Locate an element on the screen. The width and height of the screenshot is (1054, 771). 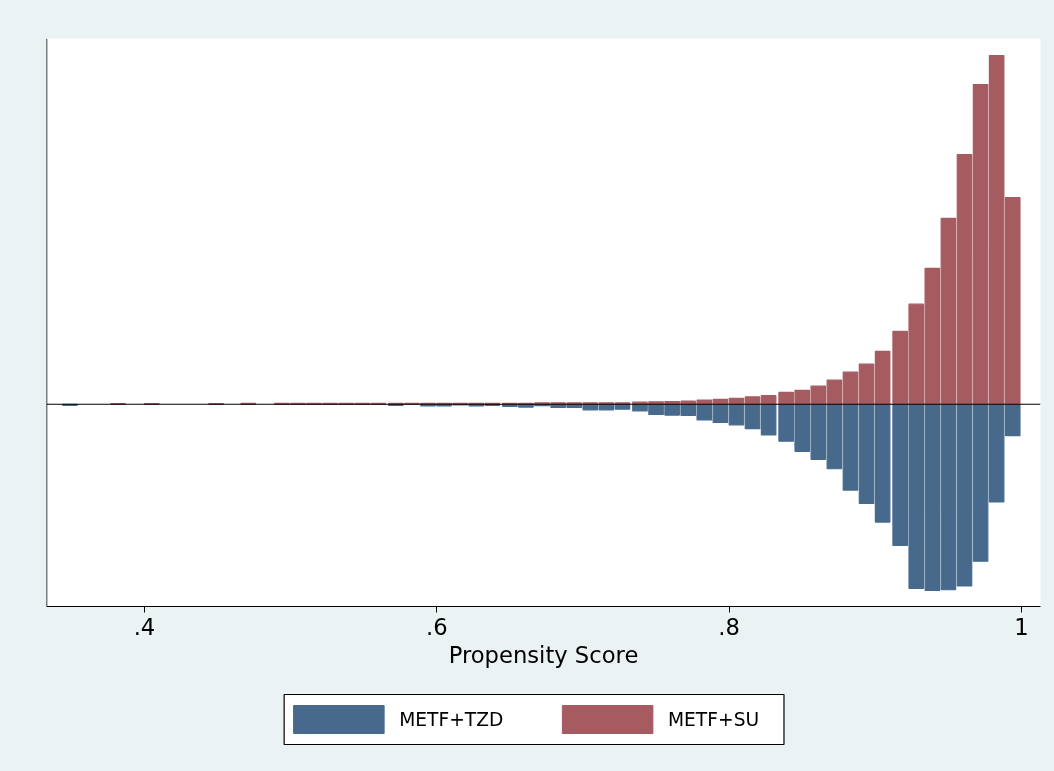
x-tick-label: 1 is located at coordinates (1021, 626).